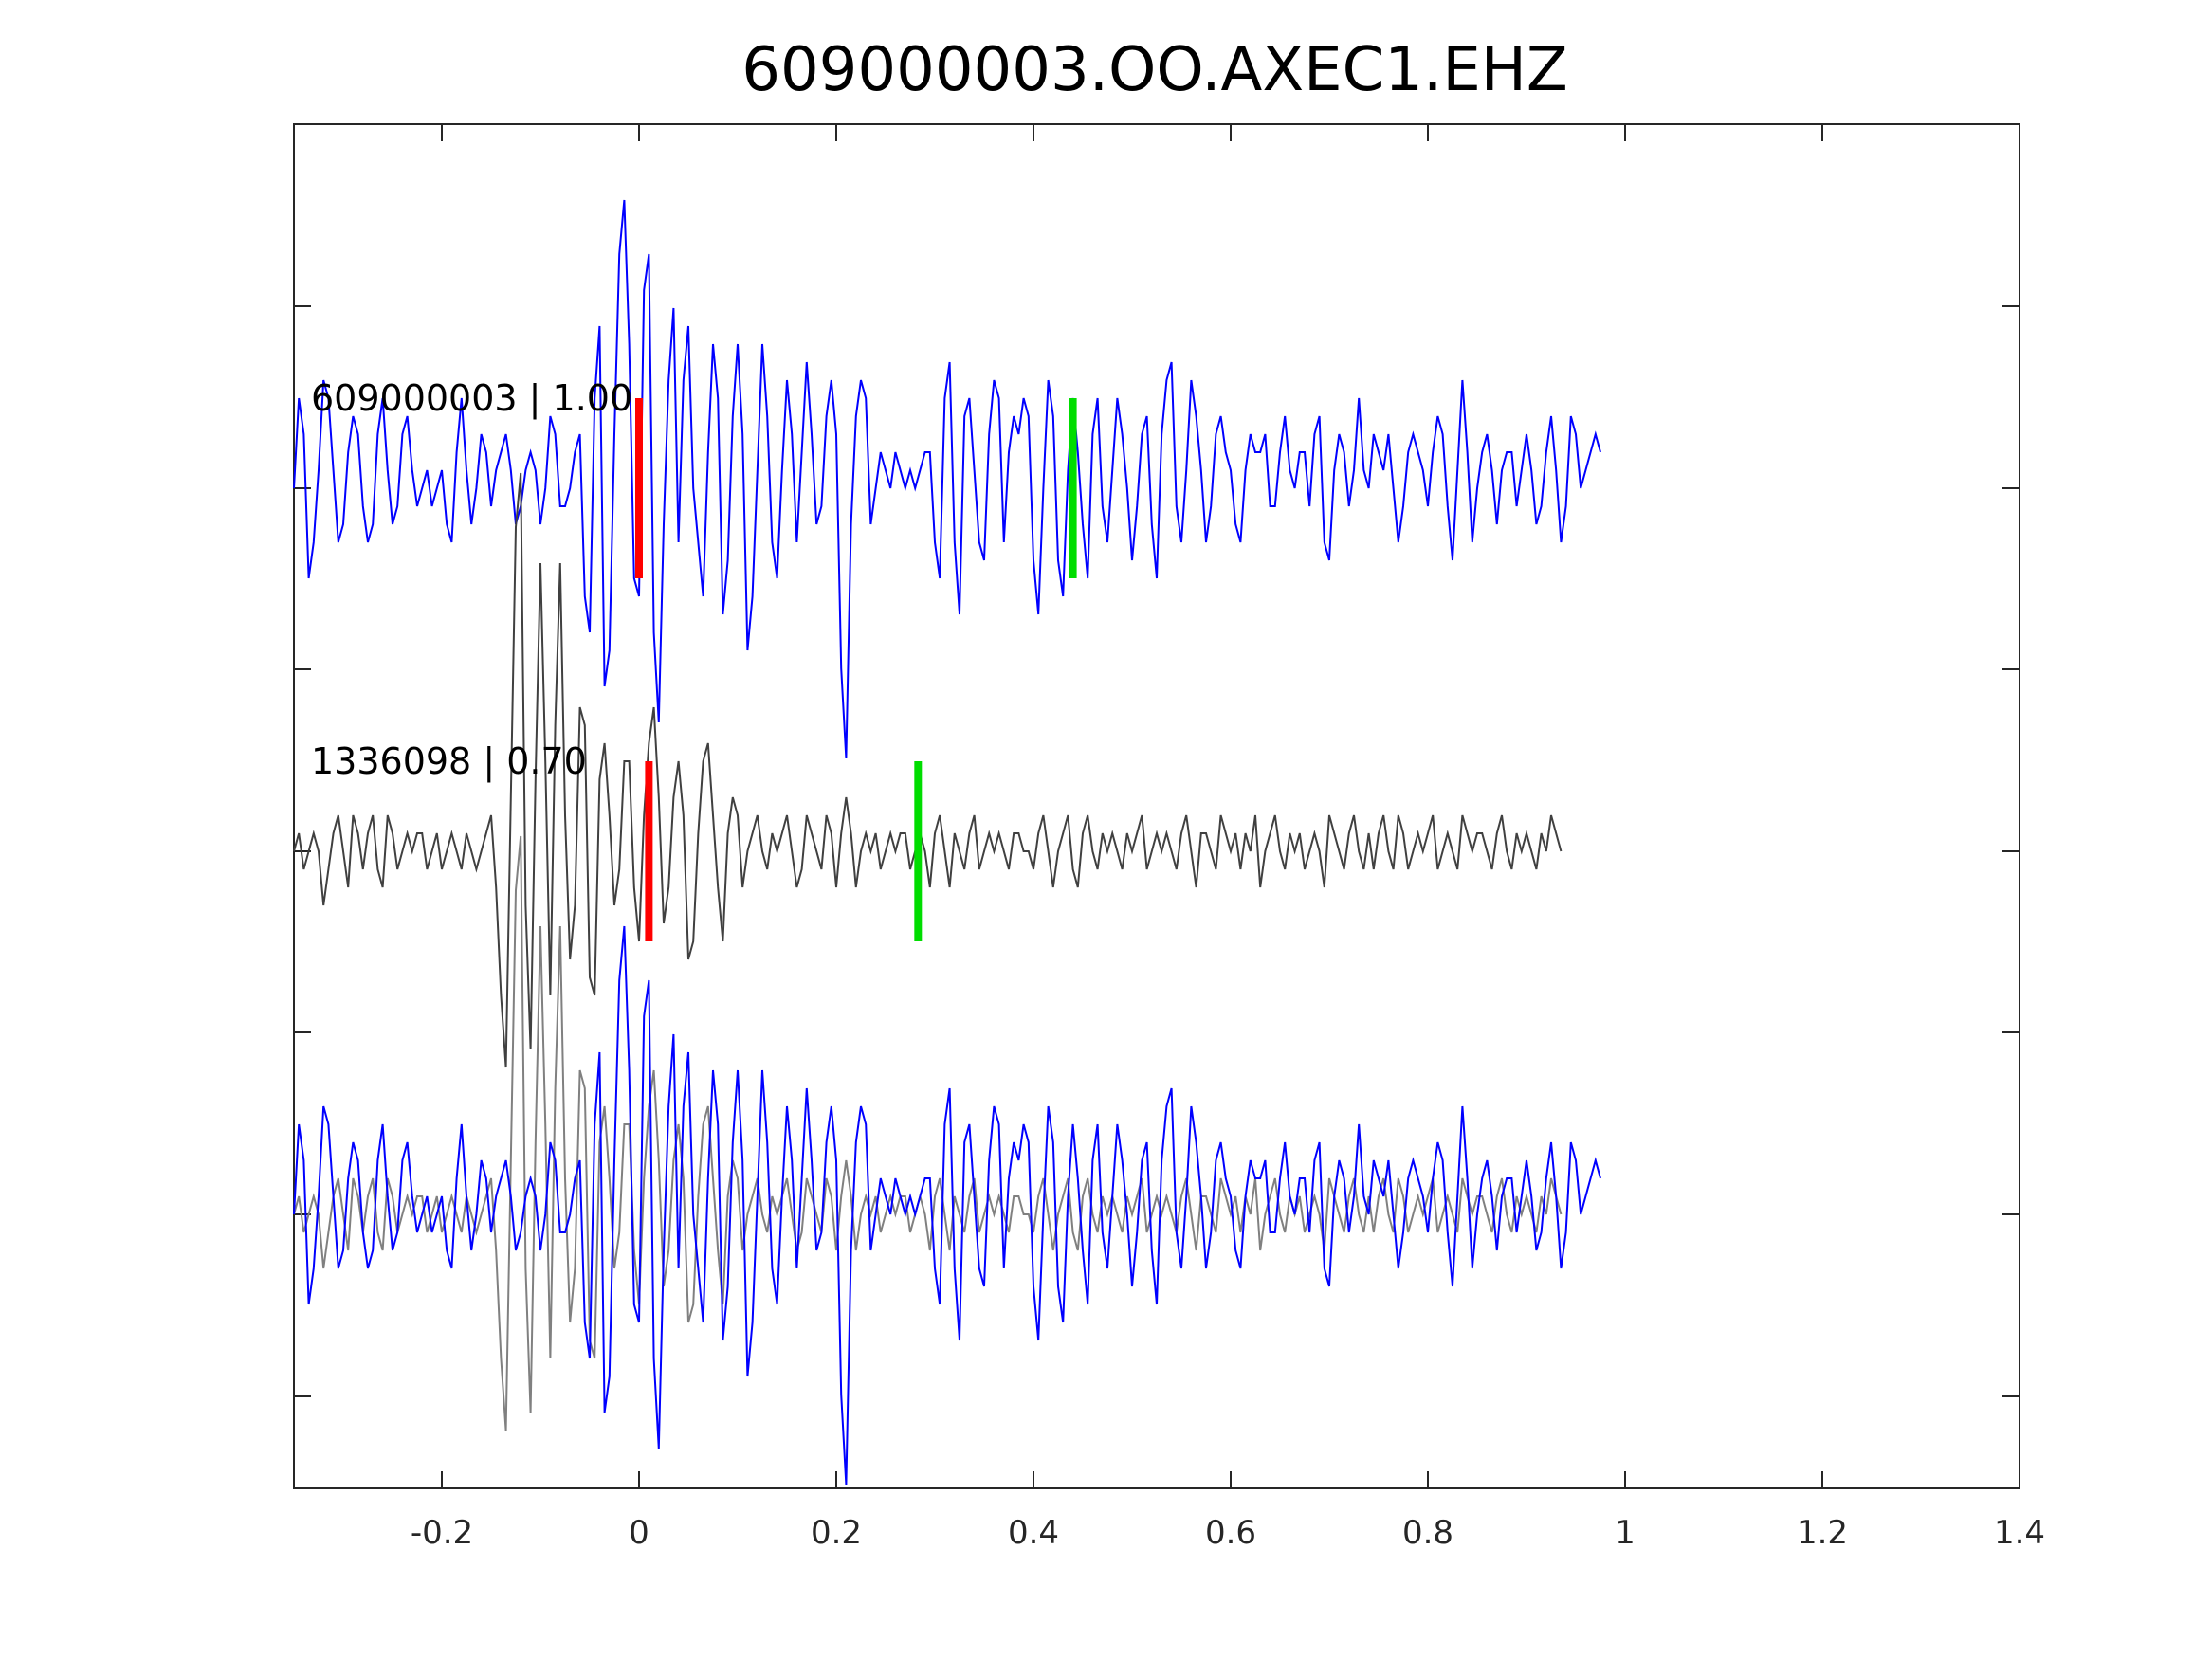 This screenshot has height=1659, width=2212. Describe the element at coordinates (449, 761) in the screenshot. I see `trace-label-template: 1336098 | 0.70` at that location.